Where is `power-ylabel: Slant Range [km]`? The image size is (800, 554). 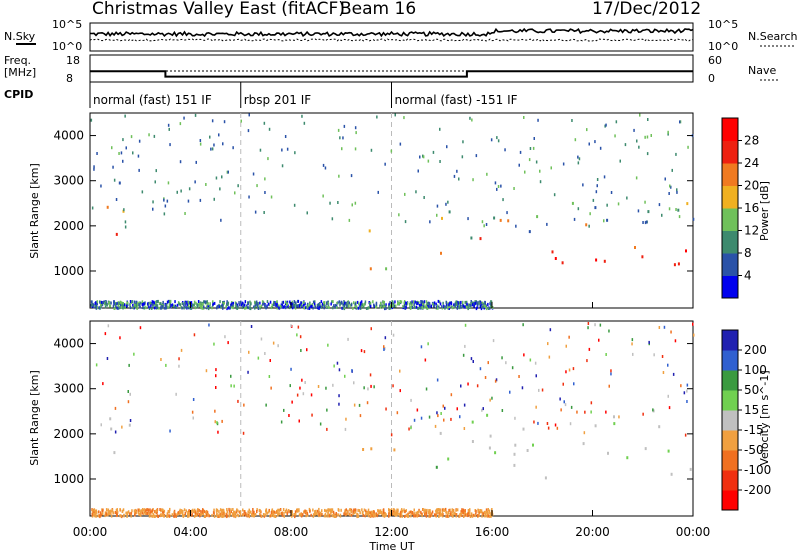 power-ylabel: Slant Range [km] is located at coordinates (34, 211).